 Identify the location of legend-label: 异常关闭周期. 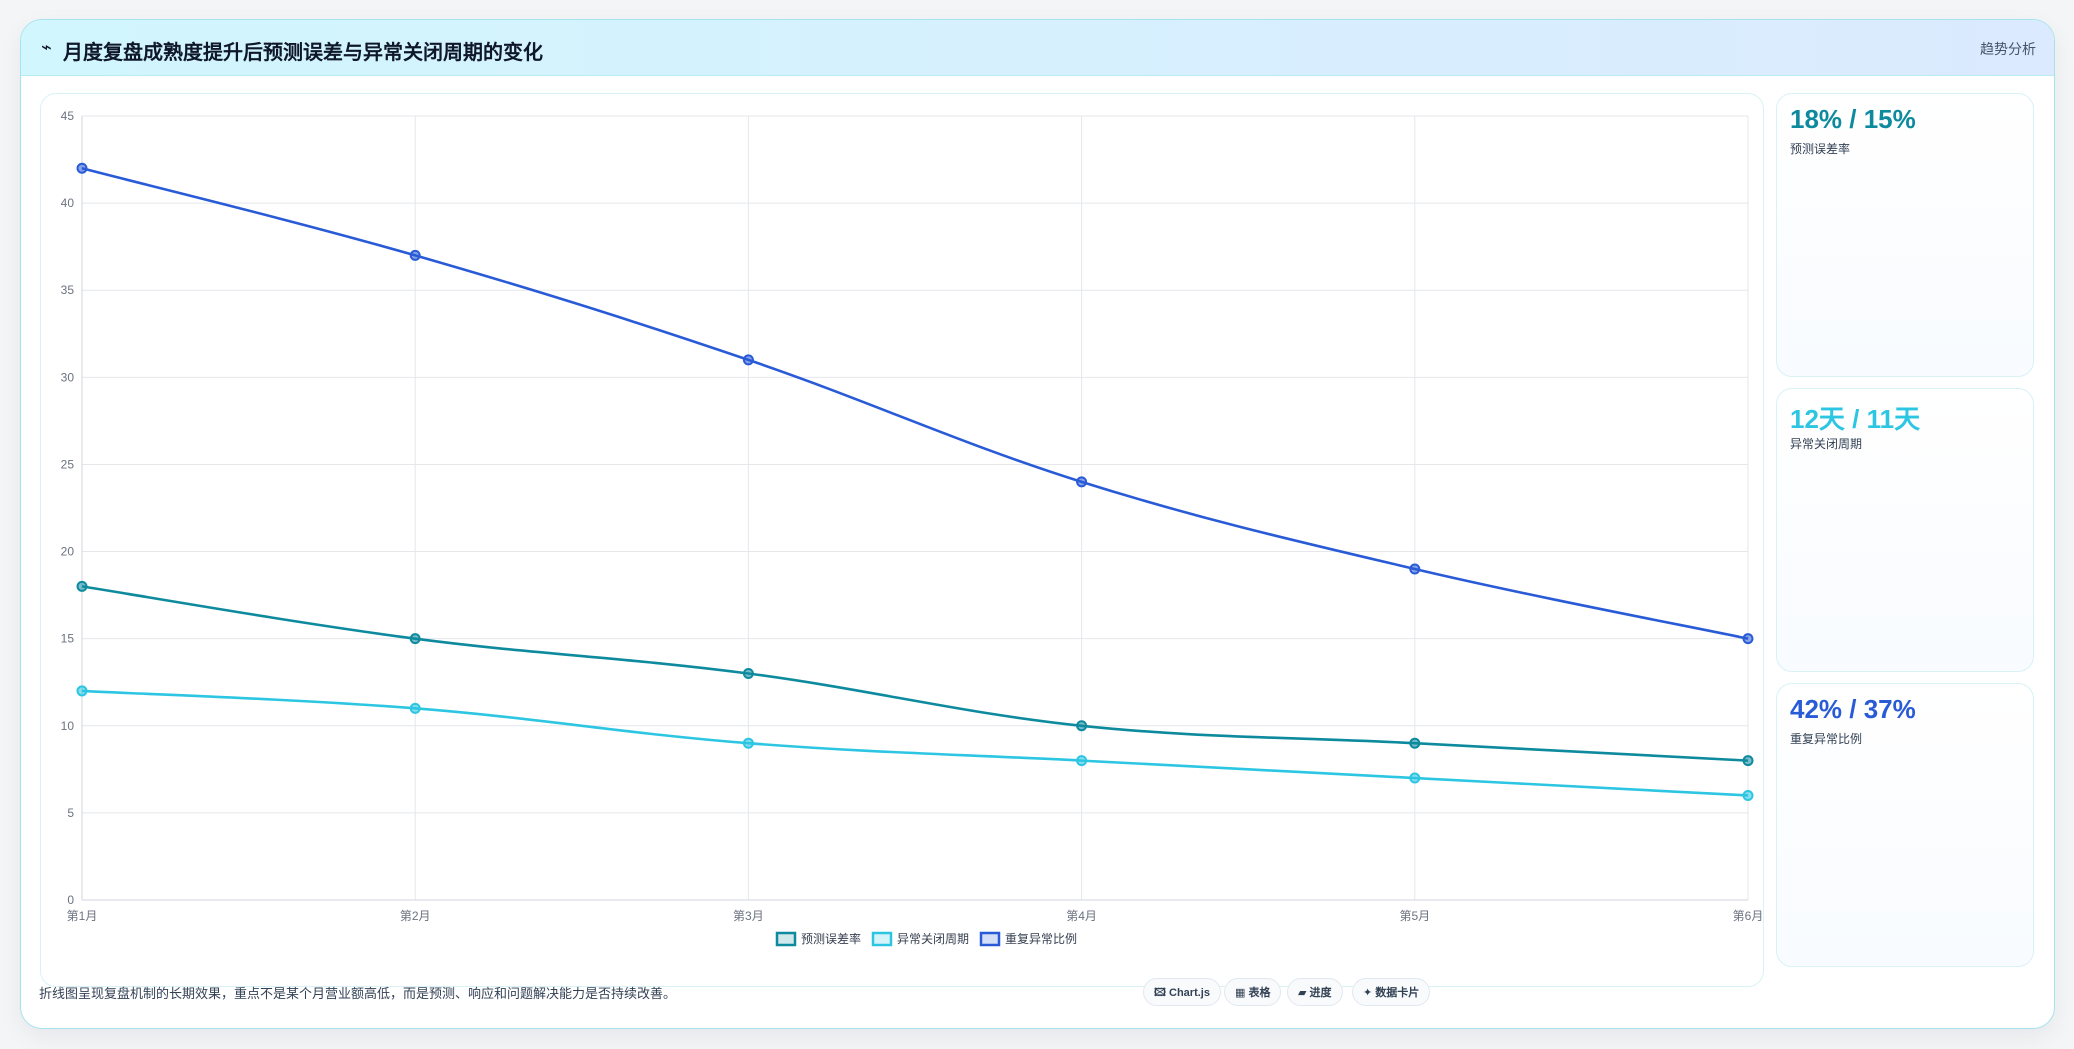
(933, 939).